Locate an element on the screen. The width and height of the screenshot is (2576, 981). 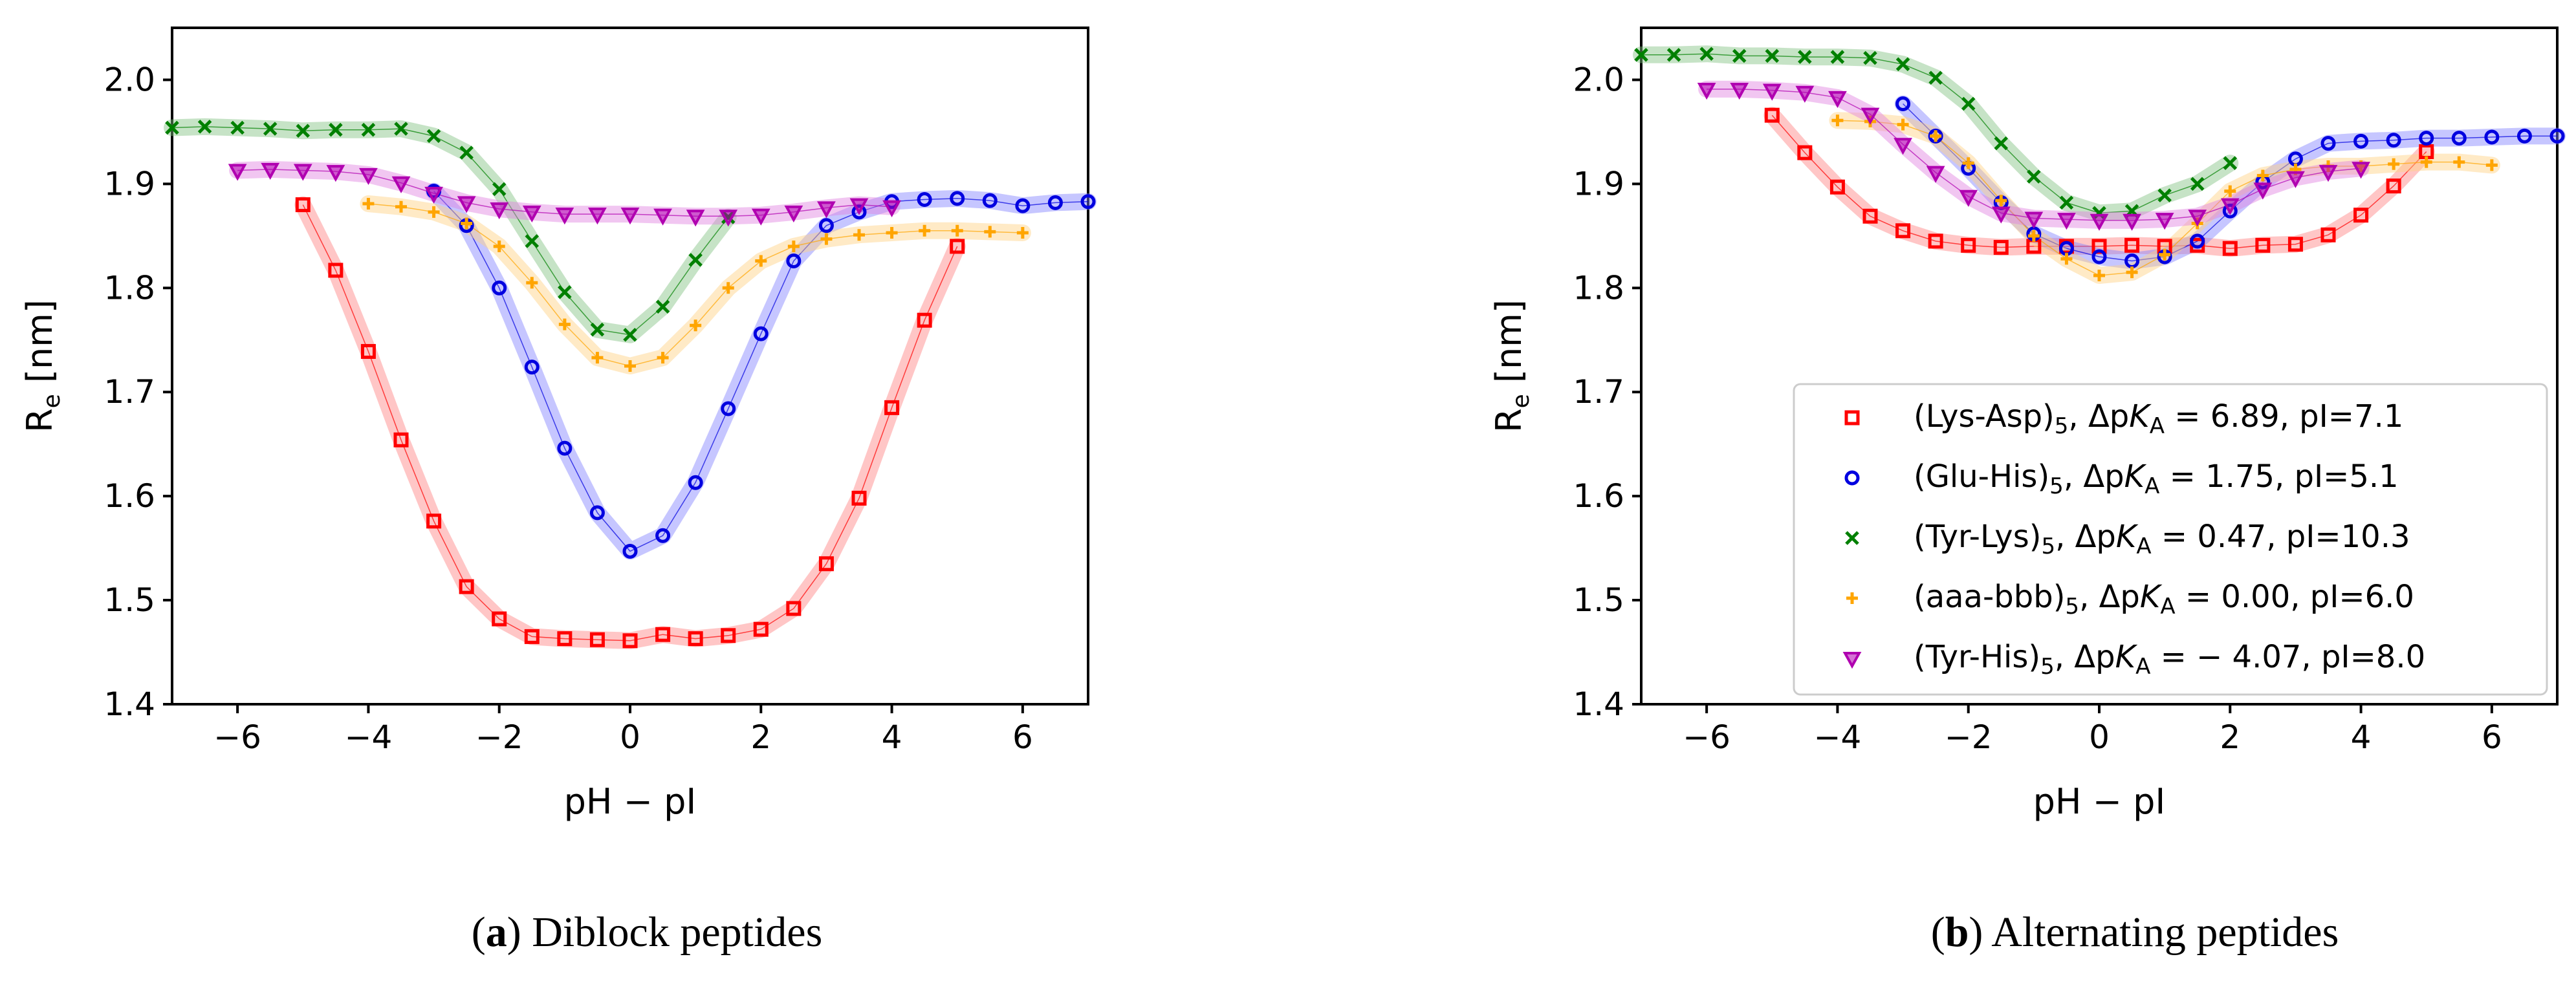
legend-4-ksub: A is located at coordinates (2167, 607).